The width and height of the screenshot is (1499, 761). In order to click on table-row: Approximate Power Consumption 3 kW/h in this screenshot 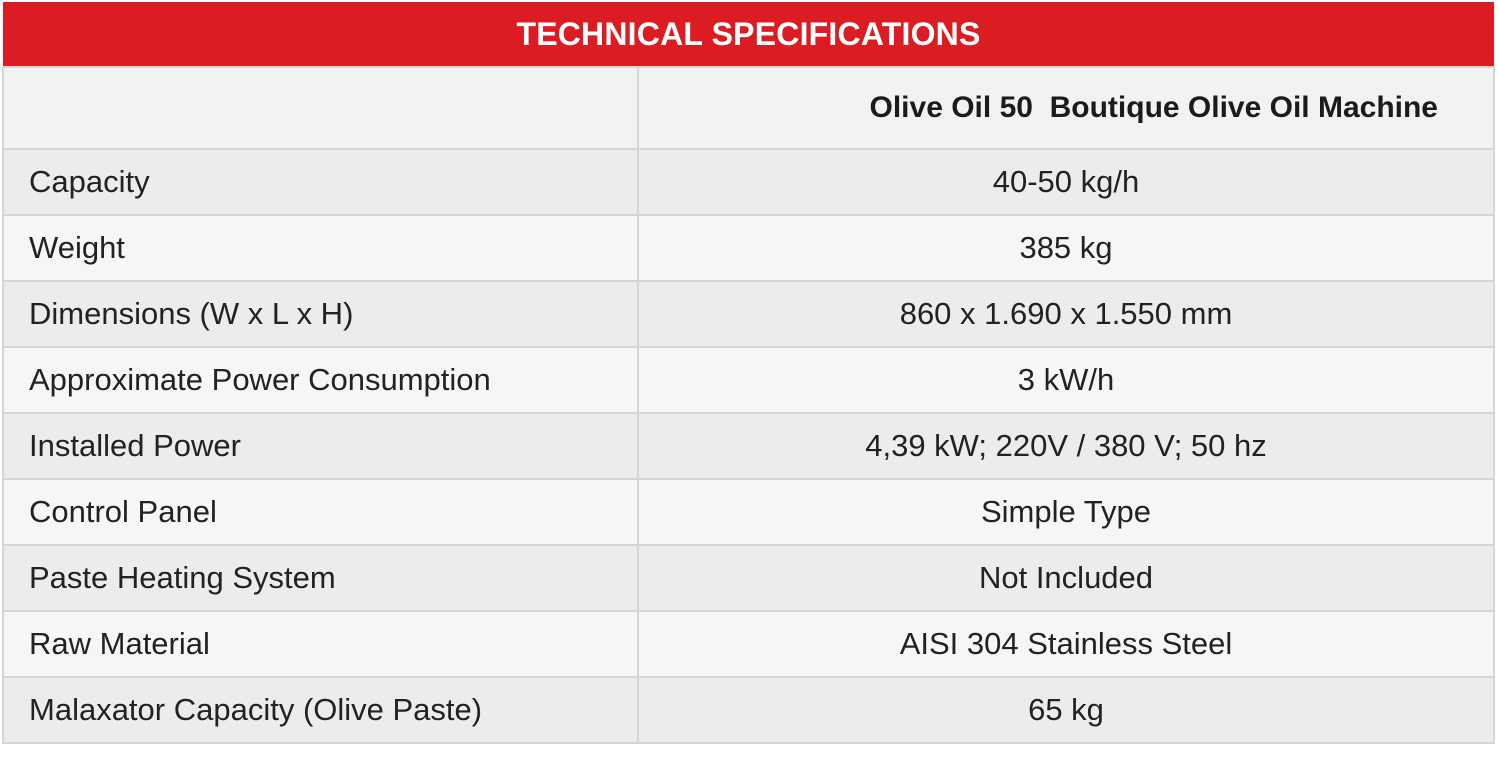, I will do `click(748, 380)`.